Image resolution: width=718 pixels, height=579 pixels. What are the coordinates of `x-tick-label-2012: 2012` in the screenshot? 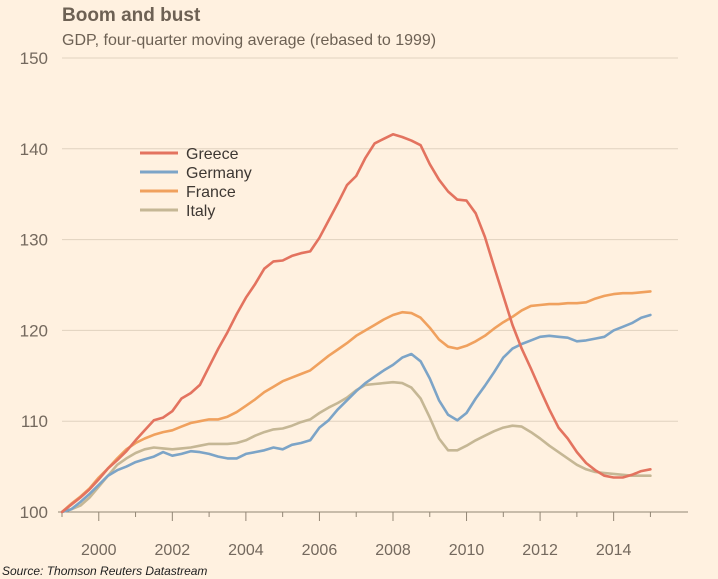 It's located at (540, 550).